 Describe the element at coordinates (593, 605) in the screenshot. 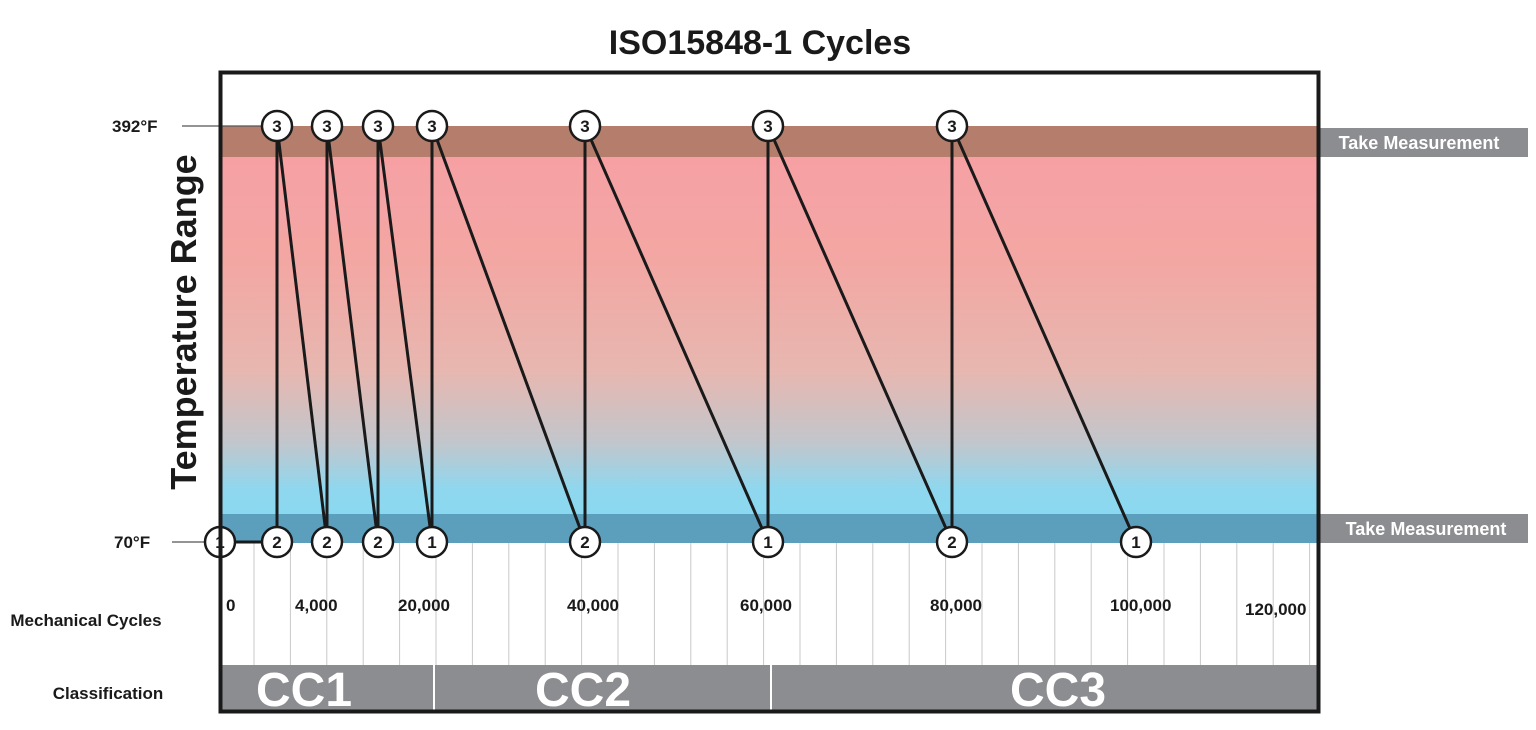

I see `tick-40000: 40,000` at that location.